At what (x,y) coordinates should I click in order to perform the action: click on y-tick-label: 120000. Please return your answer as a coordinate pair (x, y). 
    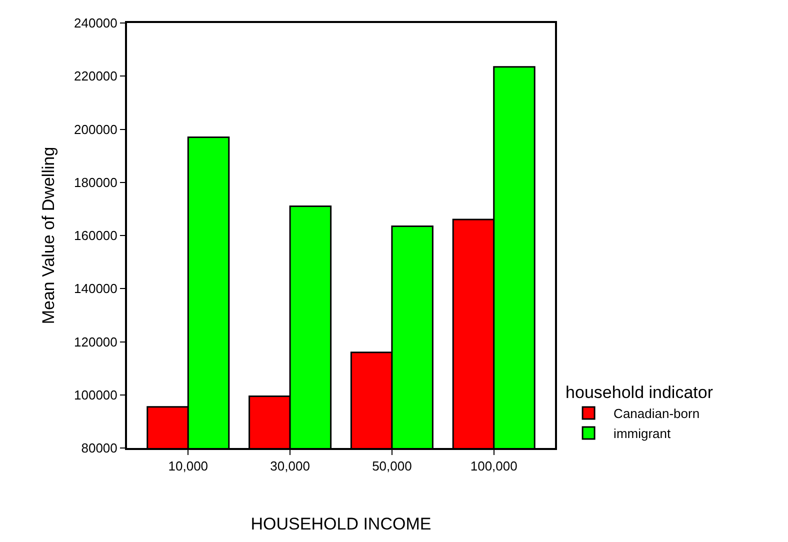
    Looking at the image, I should click on (96, 342).